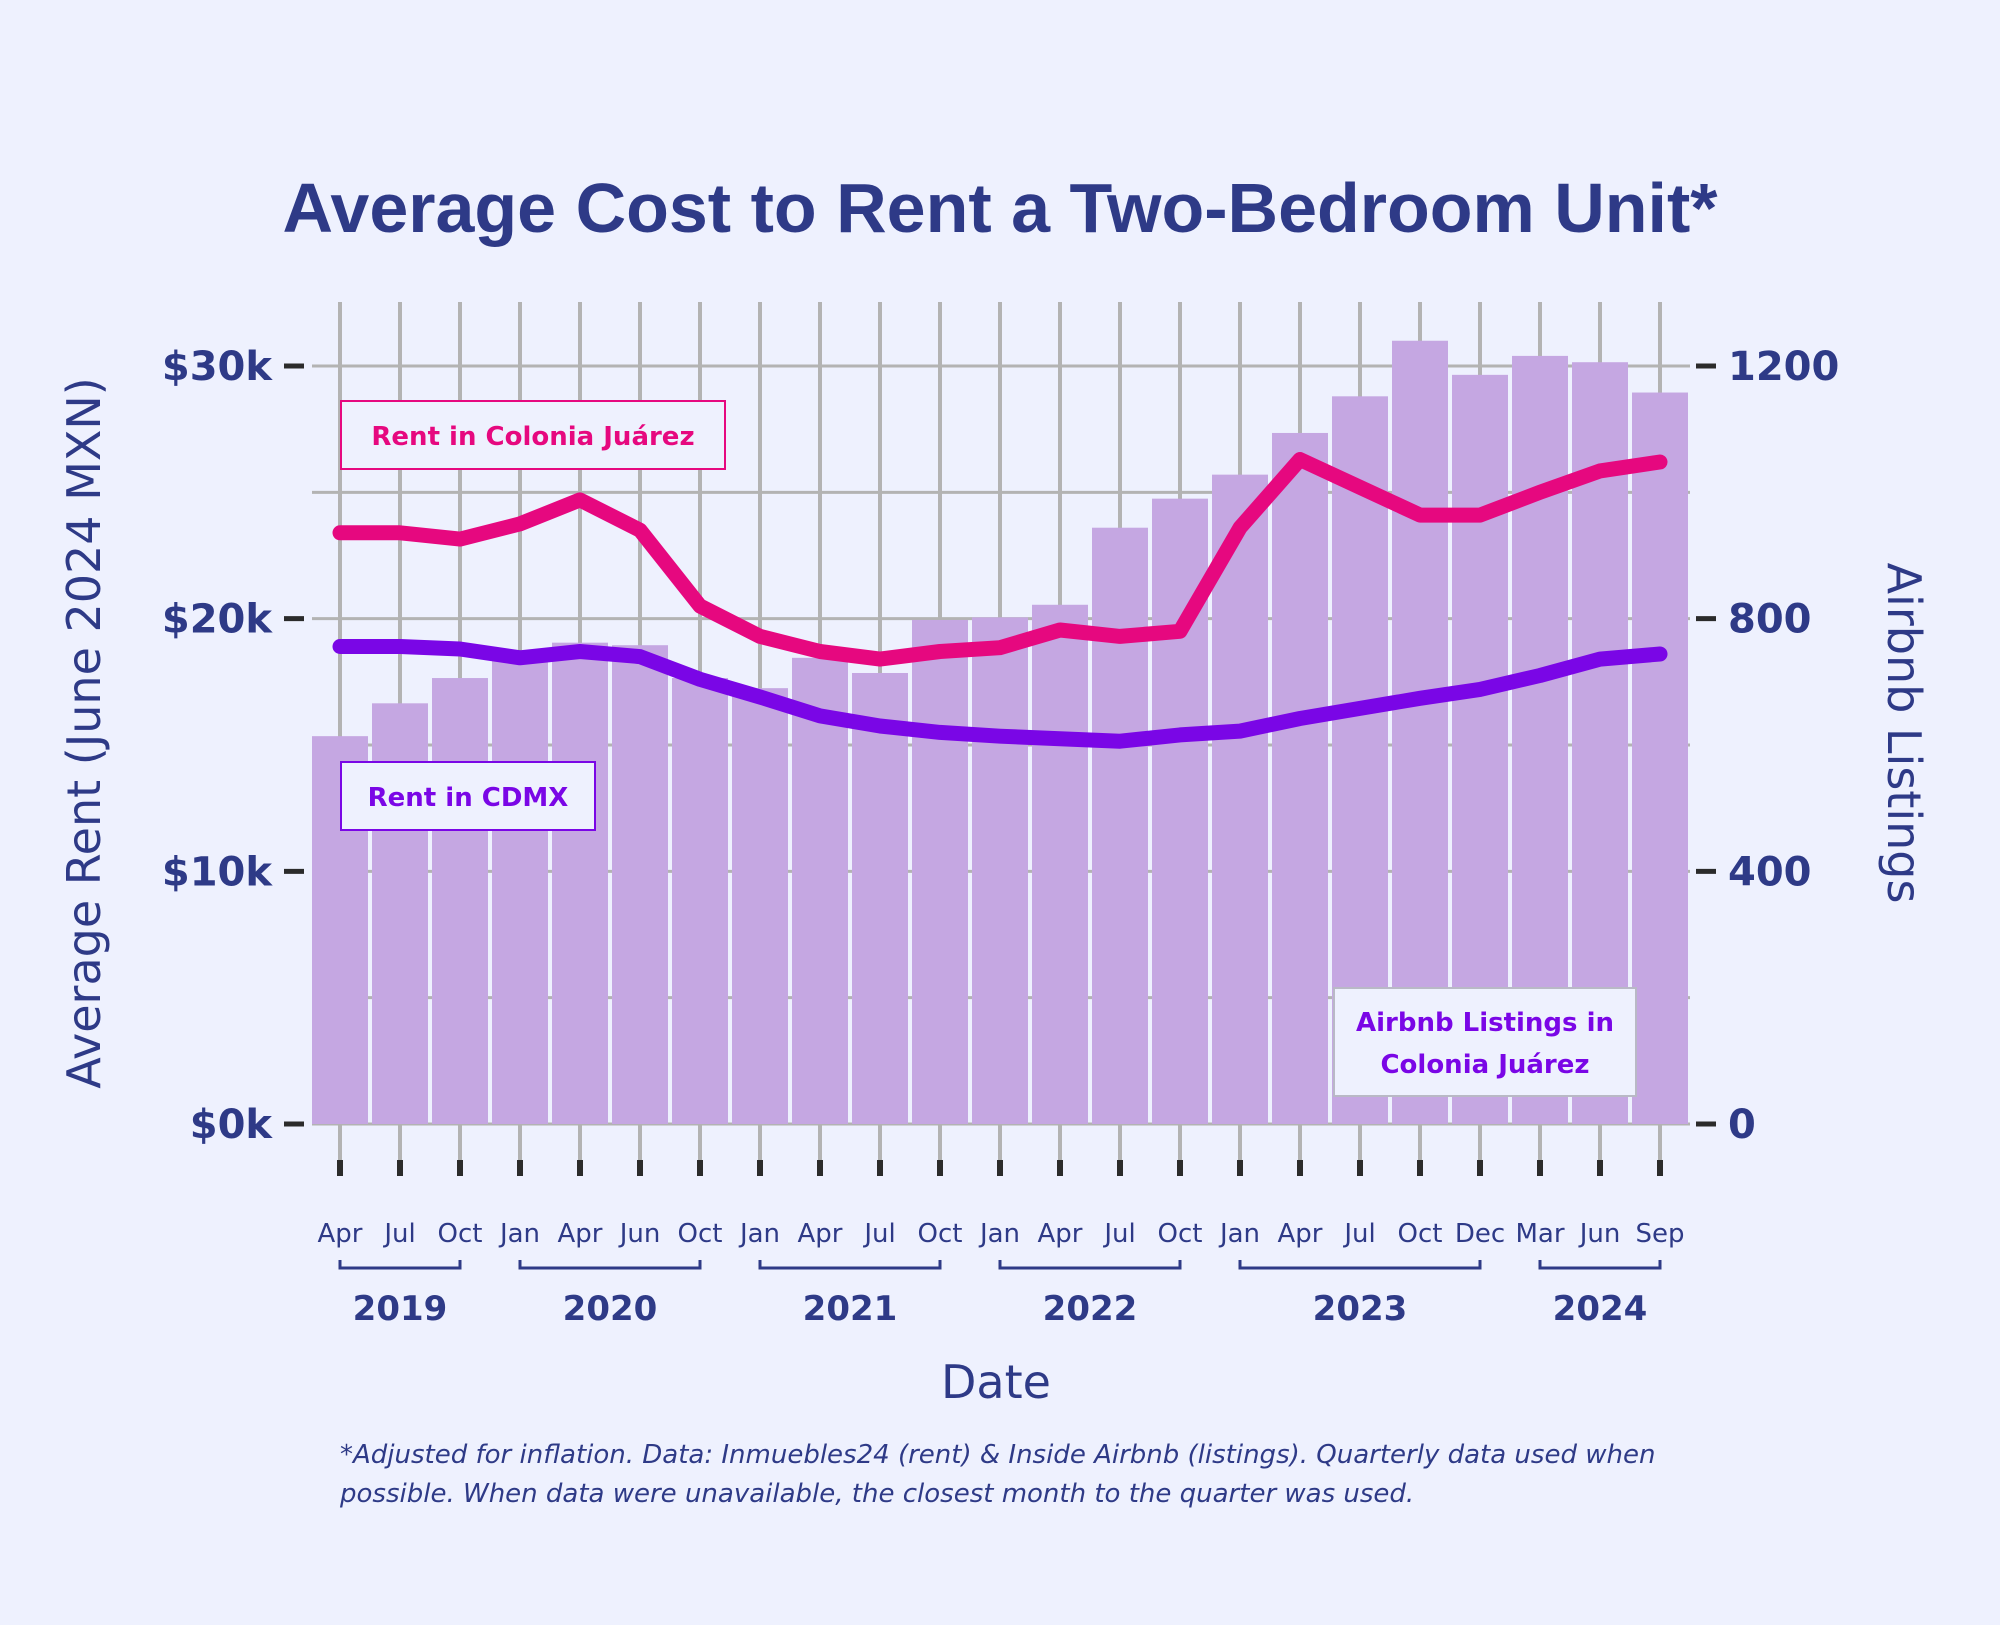 The image size is (2000, 1625). I want to click on y-axis-title: Average Rent (June 2024 MXN), so click(84, 733).